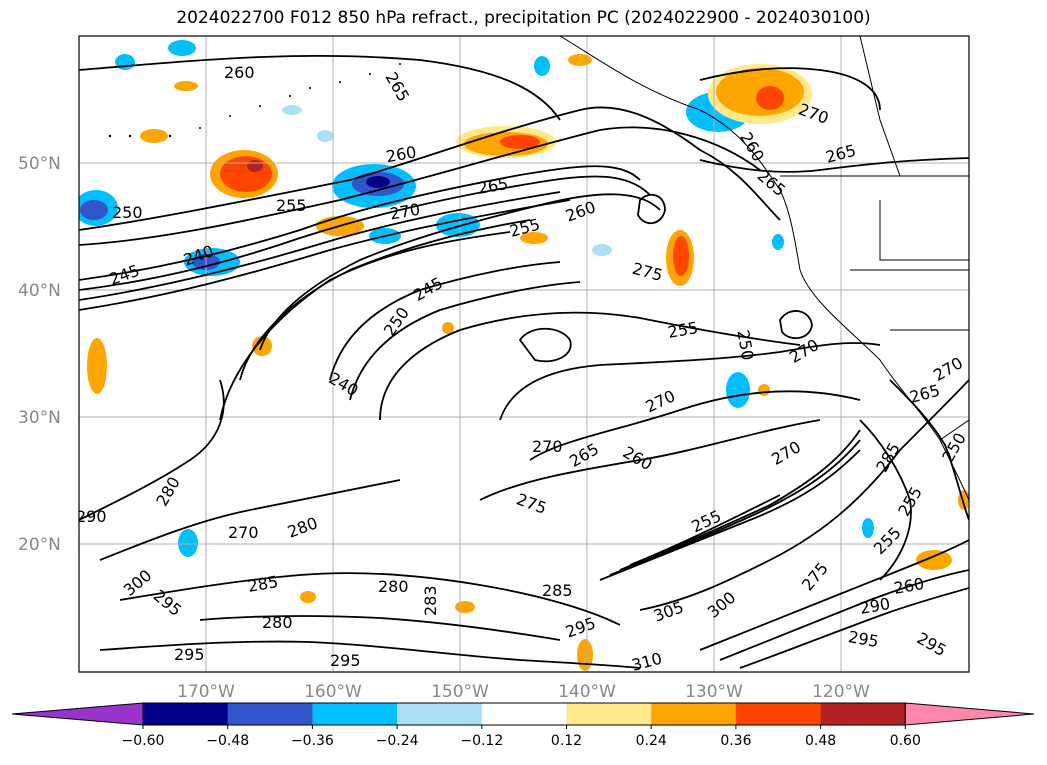 The width and height of the screenshot is (1047, 765). I want to click on colorbar-tick-label: −0.12, so click(481, 741).